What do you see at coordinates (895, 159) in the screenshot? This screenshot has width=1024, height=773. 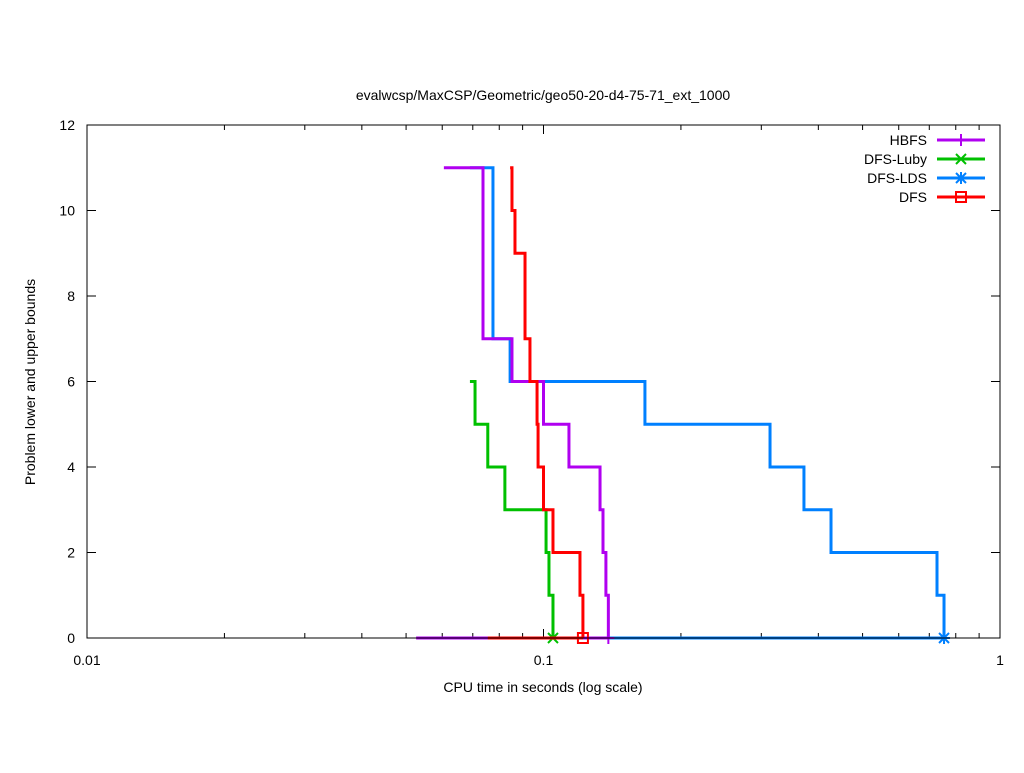 I see `legend-label: DFS-Luby` at bounding box center [895, 159].